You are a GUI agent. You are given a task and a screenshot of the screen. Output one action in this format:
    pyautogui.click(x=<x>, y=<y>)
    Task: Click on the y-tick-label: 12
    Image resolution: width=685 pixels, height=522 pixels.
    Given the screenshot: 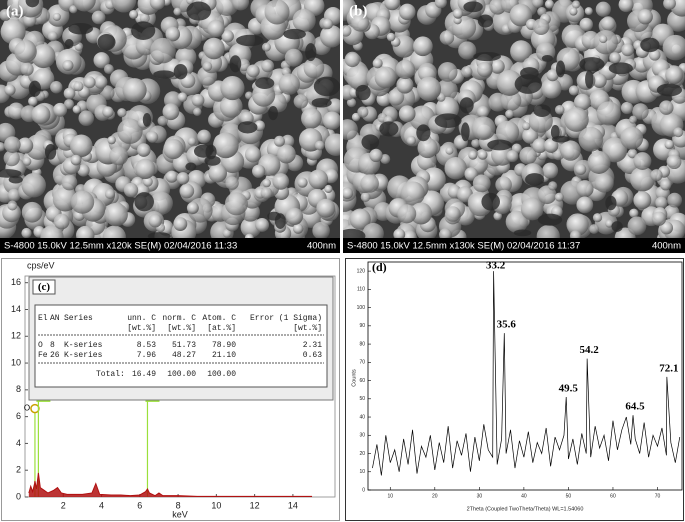 What is the action you would take?
    pyautogui.click(x=16, y=336)
    